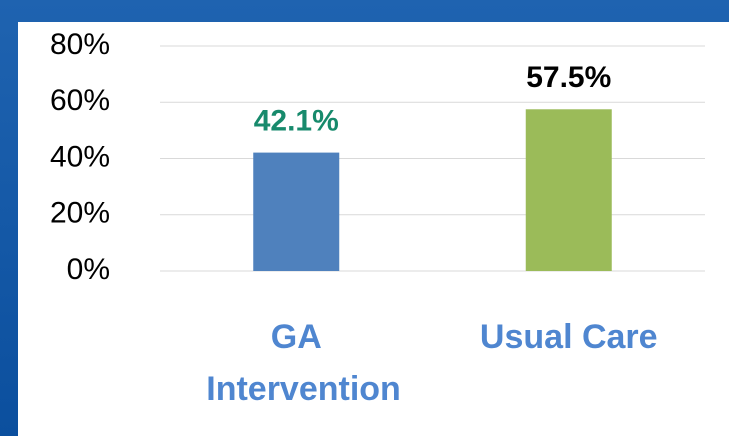  What do you see at coordinates (303, 363) in the screenshot?
I see `x-tick-label: GA Intervention` at bounding box center [303, 363].